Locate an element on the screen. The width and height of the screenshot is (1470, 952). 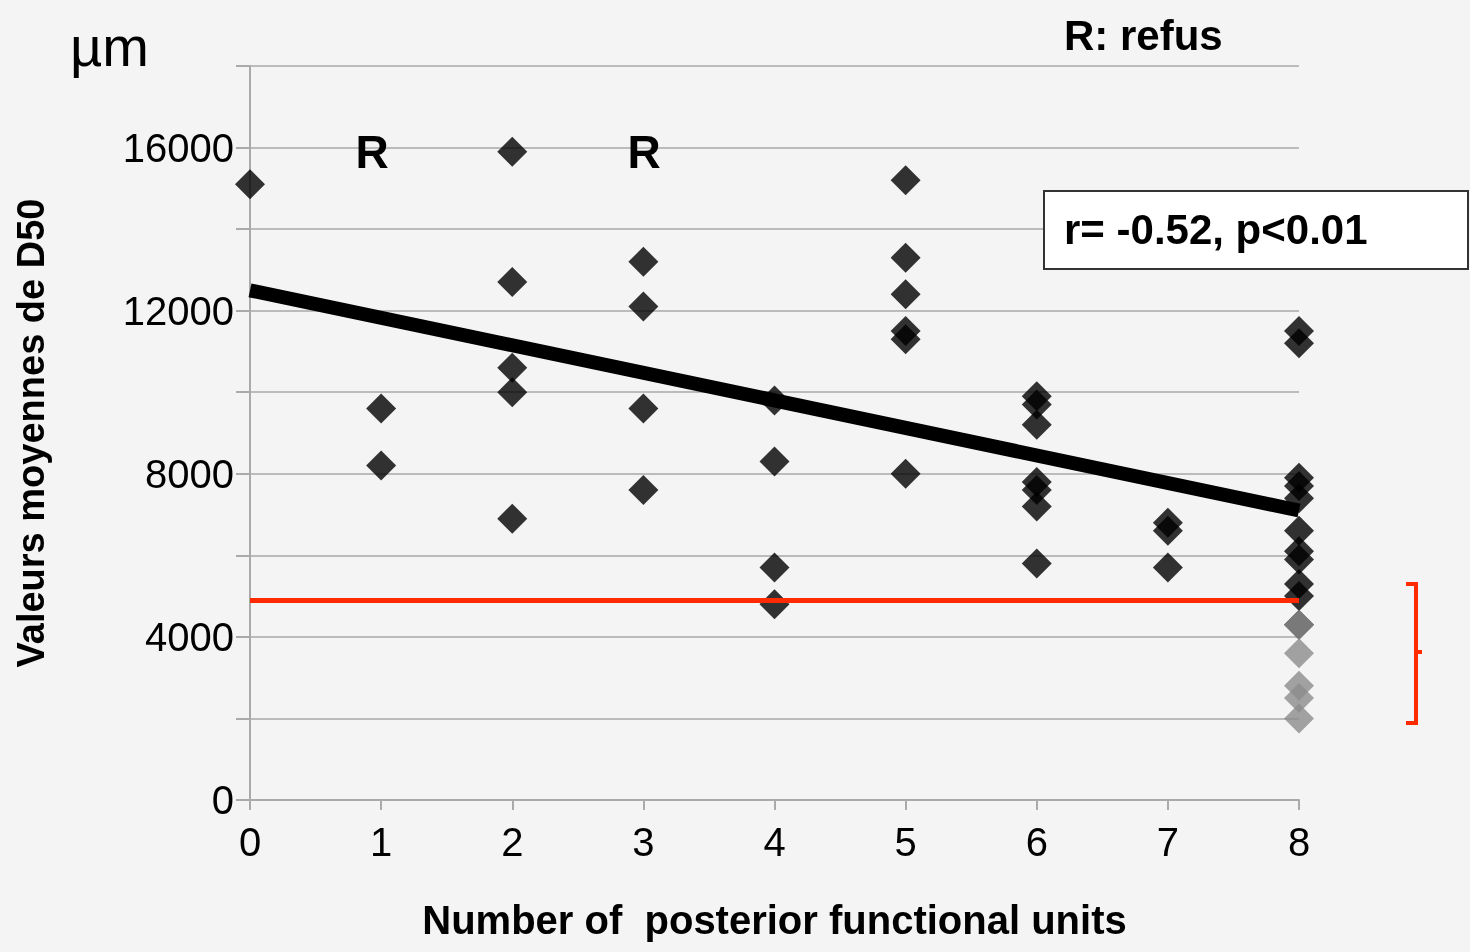
y-axis-title: Valeurs moyennes de D50 is located at coordinates (31, 433).